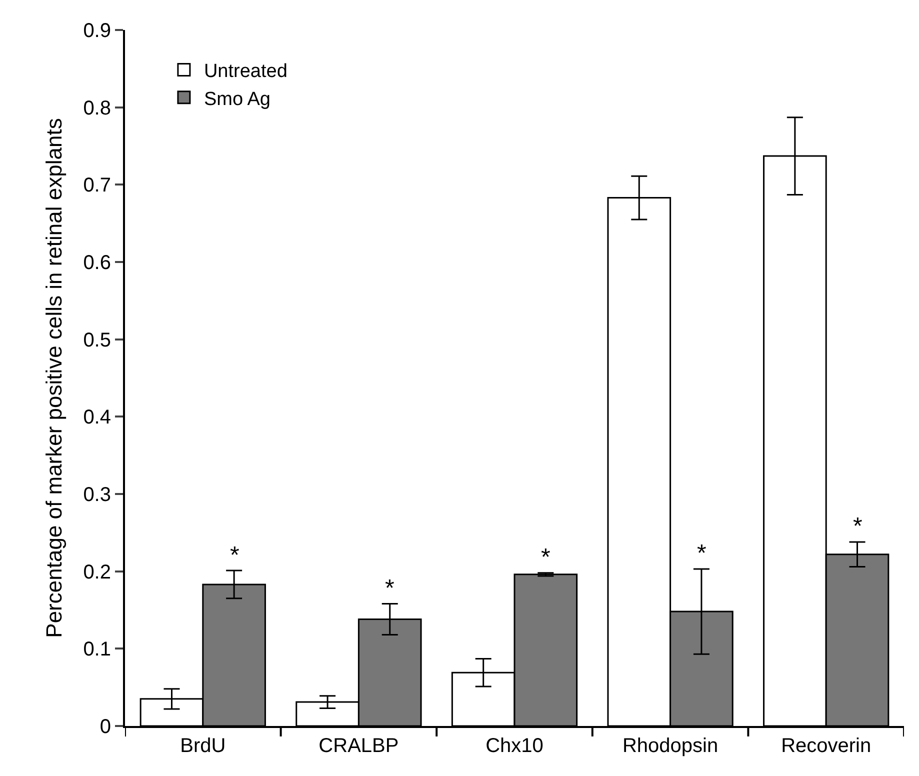  I want to click on y-axis-title: Percentage of marker positive cells in retinal explants, so click(53, 378).